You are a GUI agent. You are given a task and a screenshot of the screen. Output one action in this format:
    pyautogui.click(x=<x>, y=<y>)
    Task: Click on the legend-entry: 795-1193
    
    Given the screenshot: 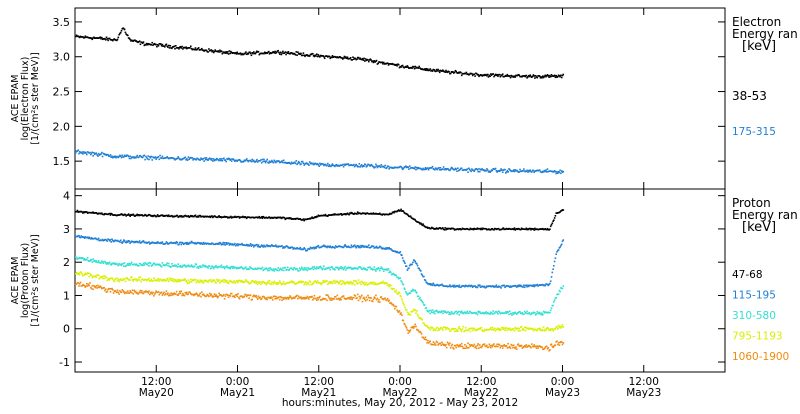 What is the action you would take?
    pyautogui.click(x=757, y=337)
    